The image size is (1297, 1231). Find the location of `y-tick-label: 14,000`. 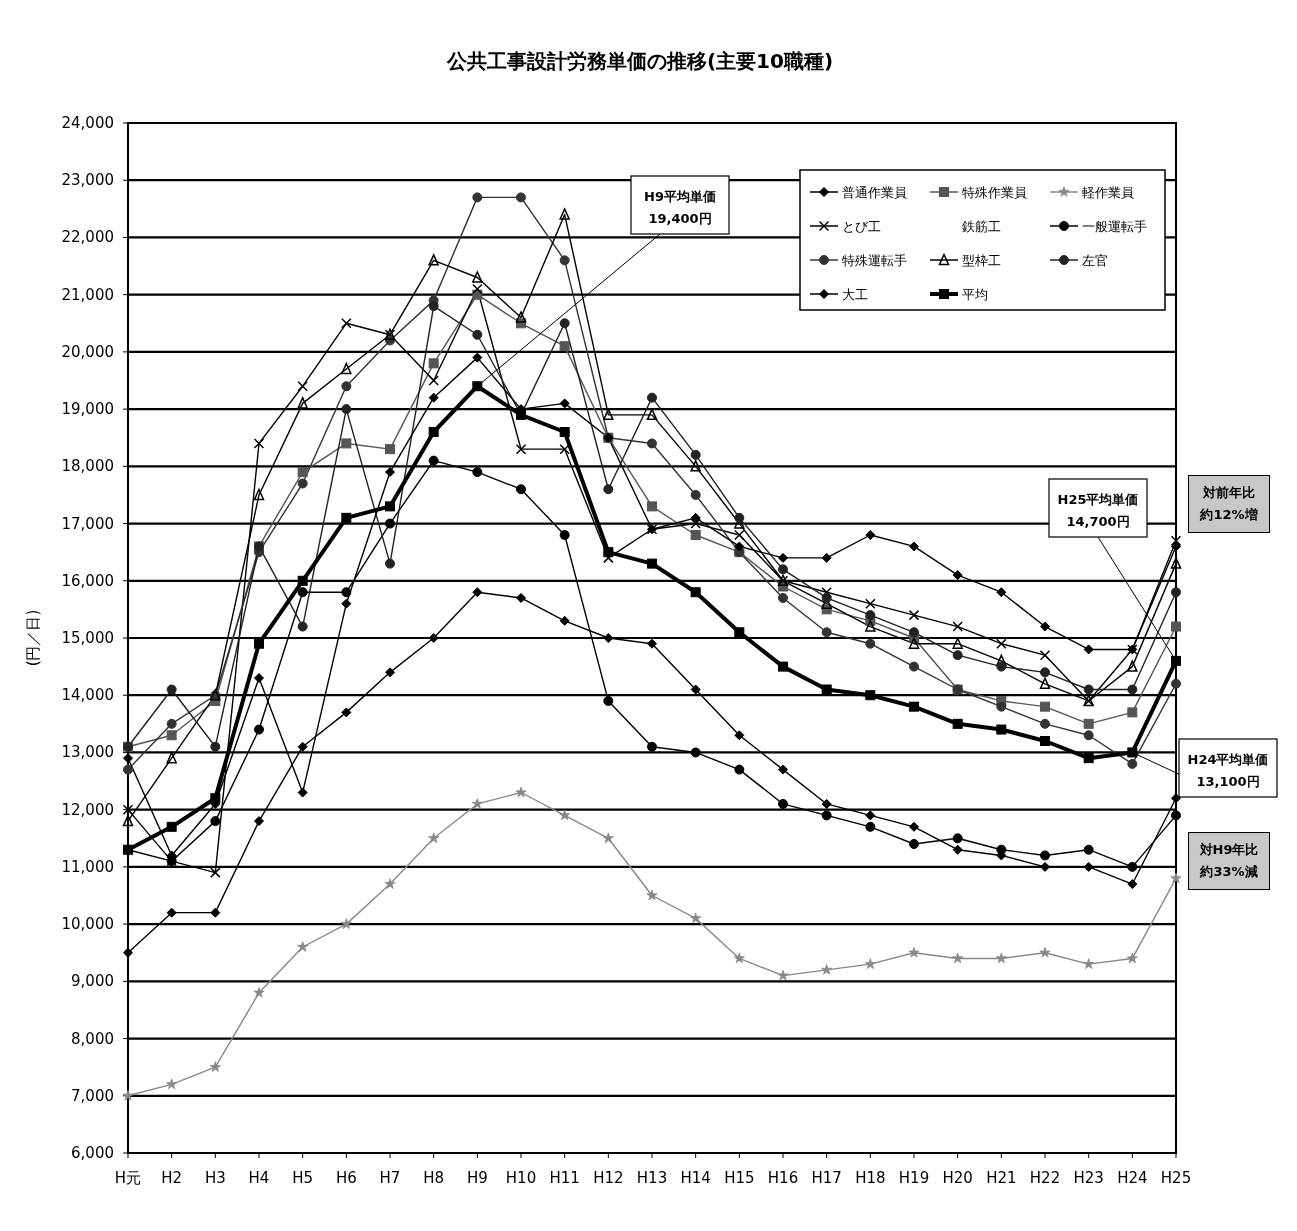

y-tick-label: 14,000 is located at coordinates (87, 695).